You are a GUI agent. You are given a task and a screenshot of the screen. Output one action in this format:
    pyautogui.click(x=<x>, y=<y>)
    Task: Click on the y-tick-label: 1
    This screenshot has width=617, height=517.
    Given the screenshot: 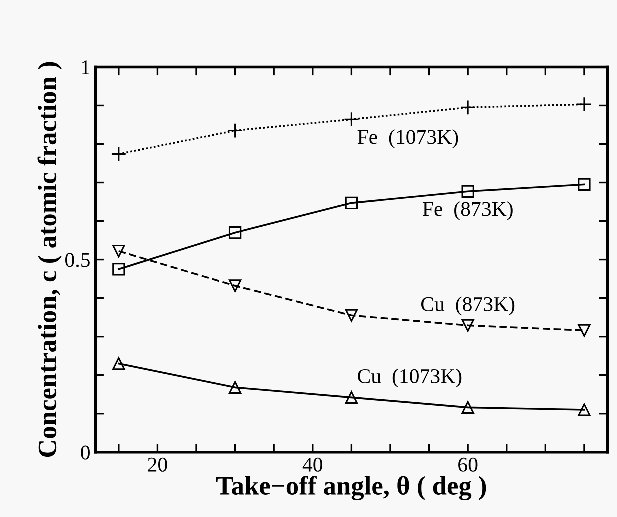 What is the action you would take?
    pyautogui.click(x=86, y=67)
    